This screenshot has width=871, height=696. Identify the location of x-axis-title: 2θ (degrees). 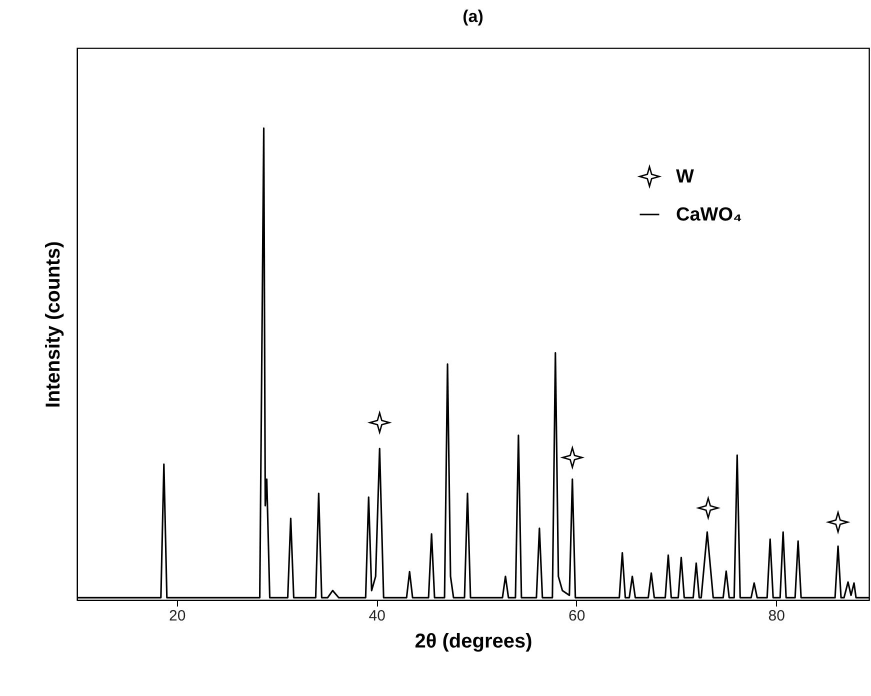
(473, 641).